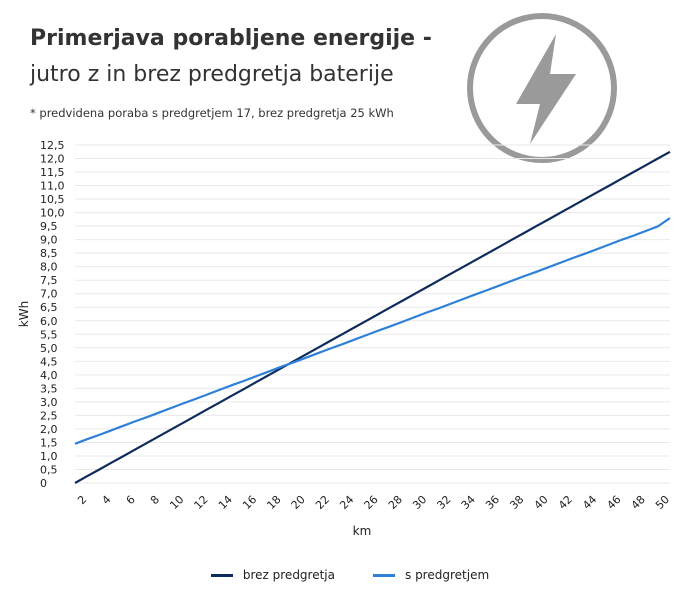  I want to click on legend-swatch-brez, so click(221, 575).